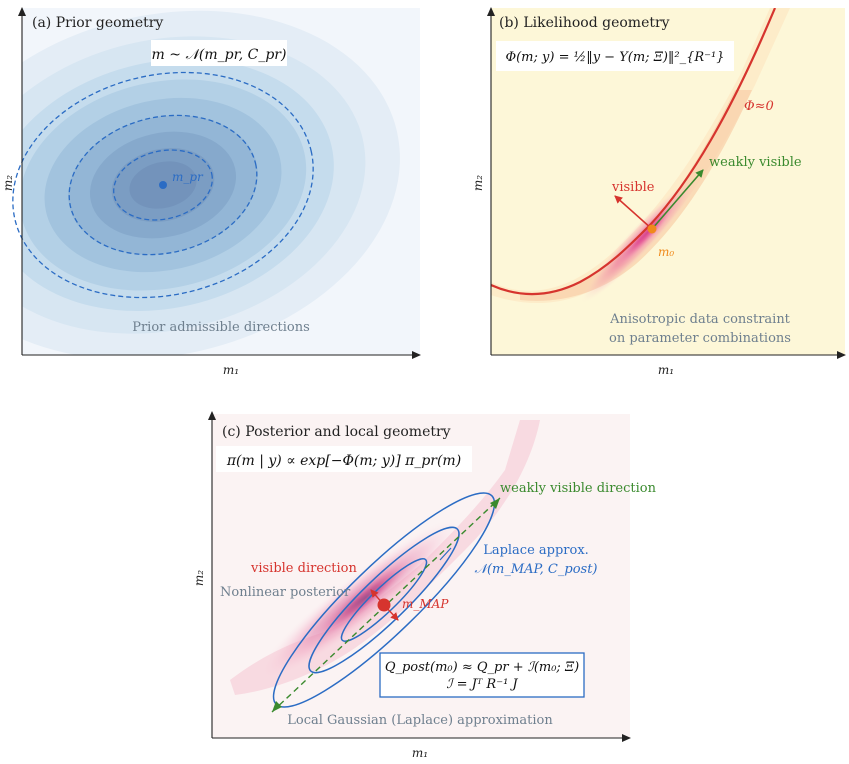 The height and width of the screenshot is (764, 849). Describe the element at coordinates (188, 177) in the screenshot. I see `prior-mean-label: m_pr` at that location.